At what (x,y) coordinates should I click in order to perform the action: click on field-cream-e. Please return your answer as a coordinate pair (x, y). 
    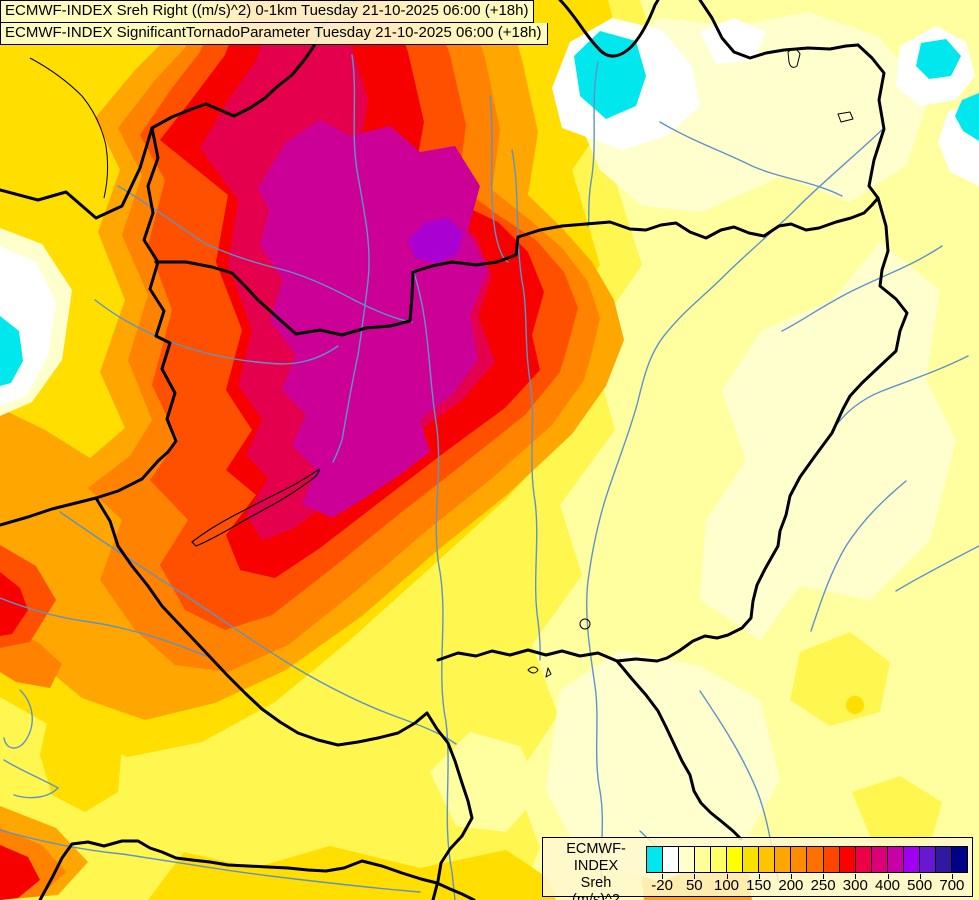
    Looking at the image, I should click on (828, 441).